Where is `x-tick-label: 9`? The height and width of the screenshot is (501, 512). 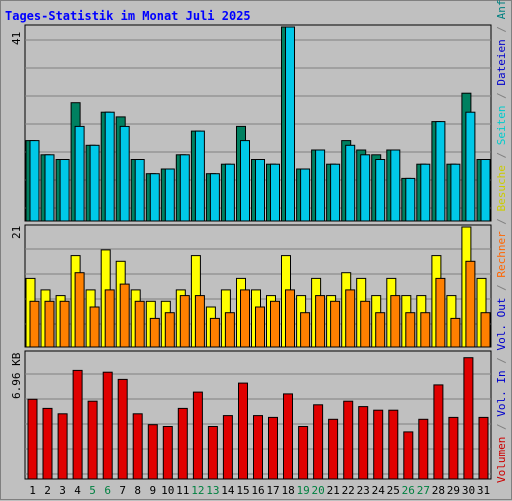 x-tick-label: 9 is located at coordinates (152, 490).